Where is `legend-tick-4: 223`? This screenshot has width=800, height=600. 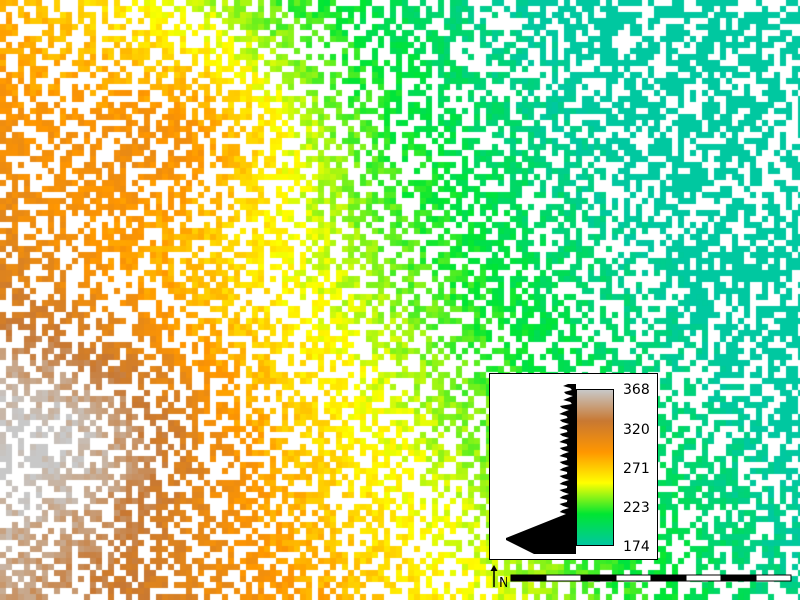 legend-tick-4: 223 is located at coordinates (636, 508).